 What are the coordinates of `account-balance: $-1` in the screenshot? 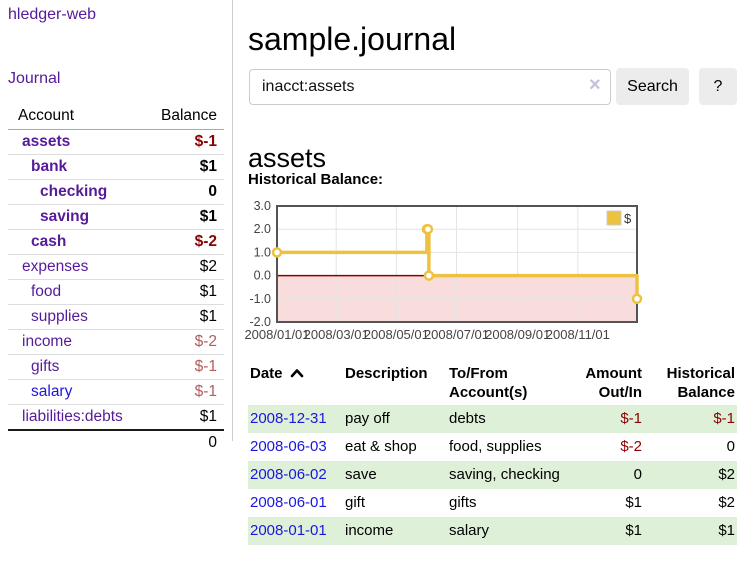 It's located at (182, 142).